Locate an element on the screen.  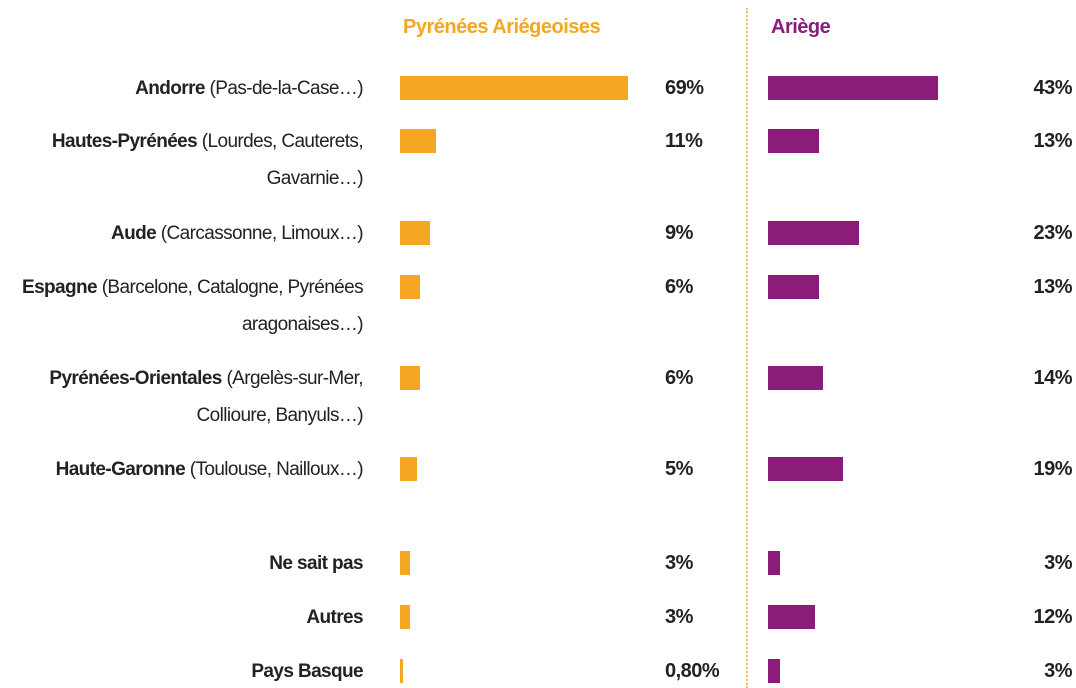
value-label: 19% is located at coordinates (1052, 469).